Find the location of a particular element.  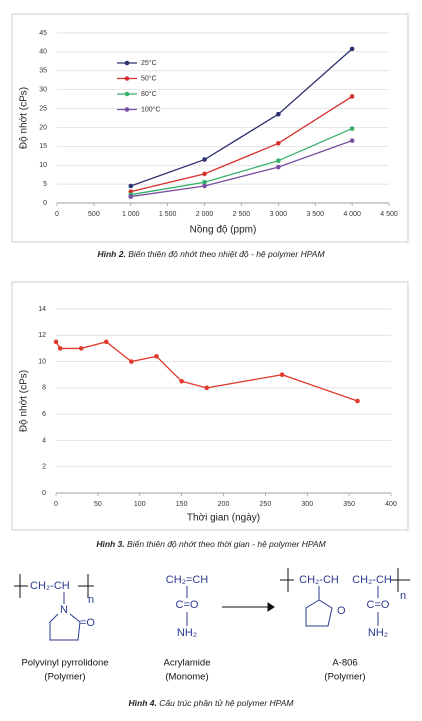

x-tick-label: 1 500 is located at coordinates (168, 214).